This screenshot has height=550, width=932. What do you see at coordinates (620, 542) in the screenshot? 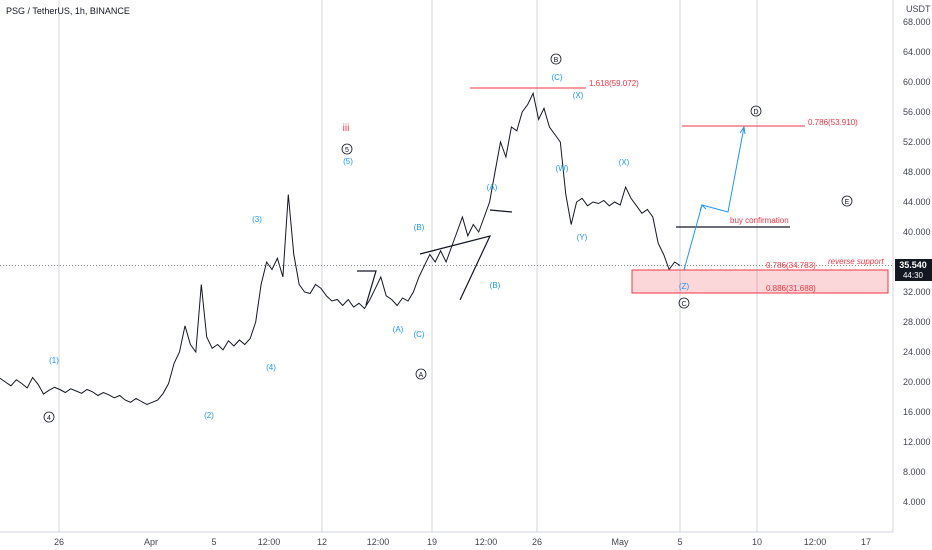
I see `x-tick-label: May` at bounding box center [620, 542].